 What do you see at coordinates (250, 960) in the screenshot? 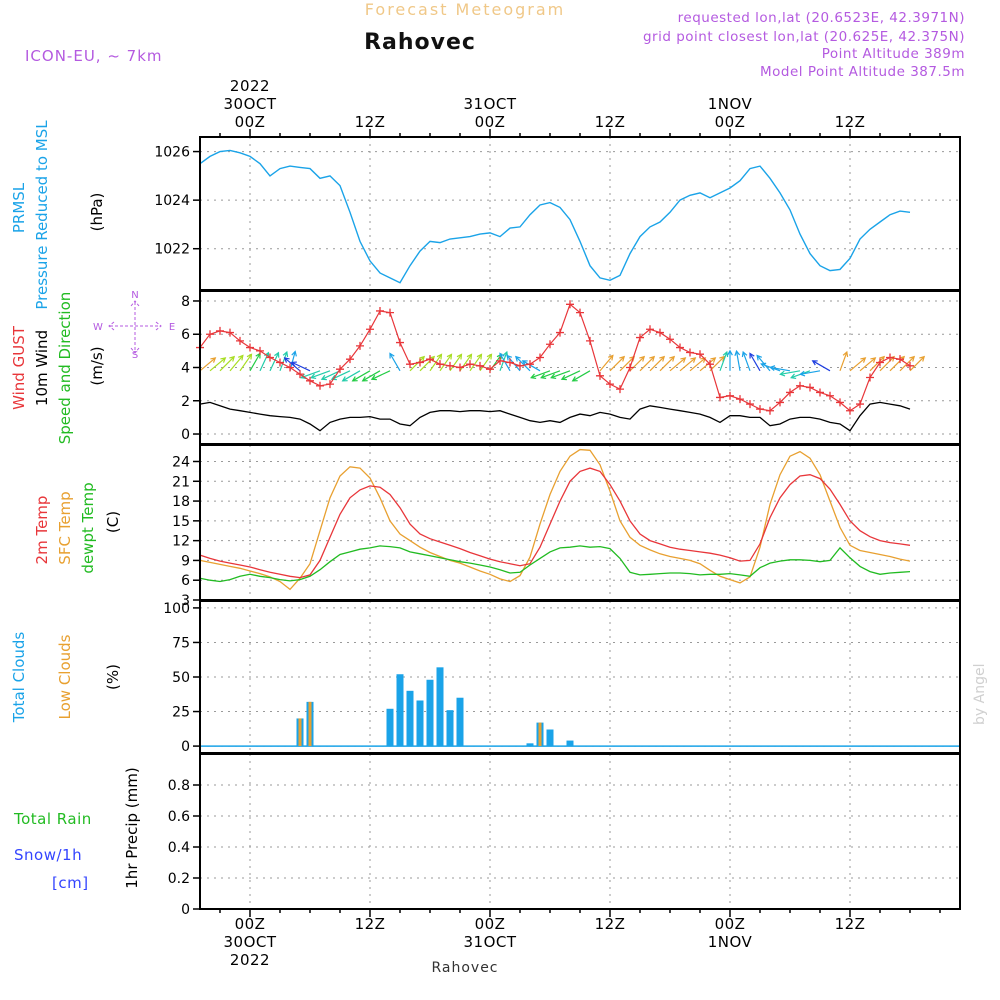
I see `x-tick-label-bottom: 2022` at bounding box center [250, 960].